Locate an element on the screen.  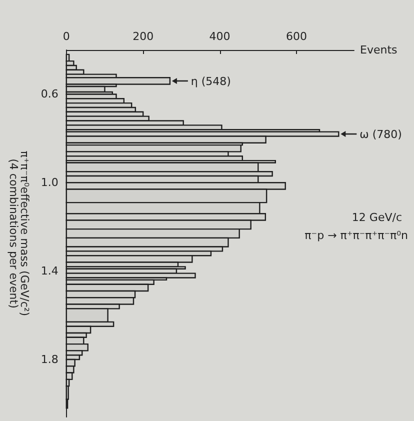
y-axis-title: π⁺π⁻π⁰effective mass (GeV/c²) (4 combinations per event) is located at coordinates (19, 233).